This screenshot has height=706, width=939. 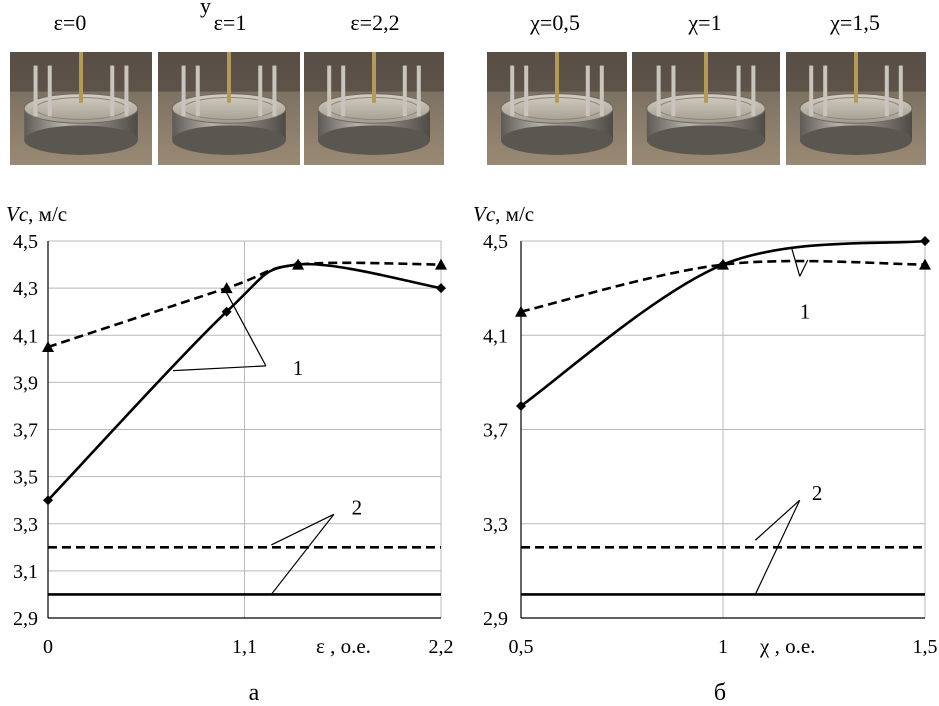 What do you see at coordinates (25, 478) in the screenshot?
I see `y-tick-label: 3,5` at bounding box center [25, 478].